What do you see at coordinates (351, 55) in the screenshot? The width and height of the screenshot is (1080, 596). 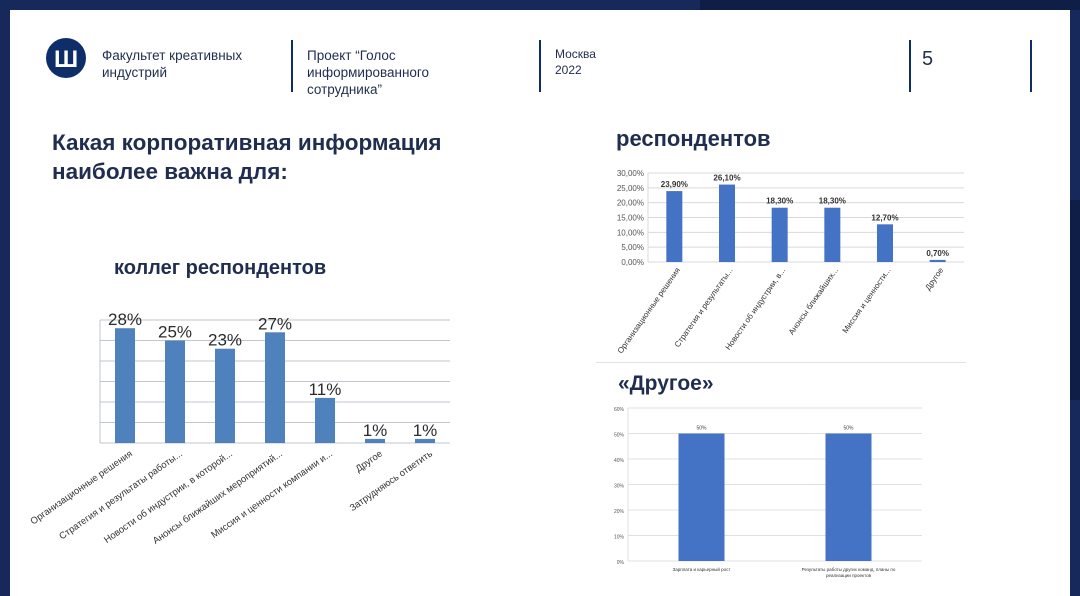 I see `project-line-1: Проект “Голос` at bounding box center [351, 55].